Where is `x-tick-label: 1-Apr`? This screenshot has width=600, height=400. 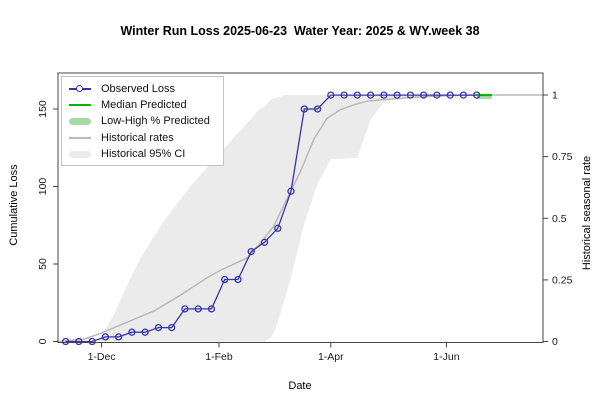 x-tick-label: 1-Apr is located at coordinates (331, 357).